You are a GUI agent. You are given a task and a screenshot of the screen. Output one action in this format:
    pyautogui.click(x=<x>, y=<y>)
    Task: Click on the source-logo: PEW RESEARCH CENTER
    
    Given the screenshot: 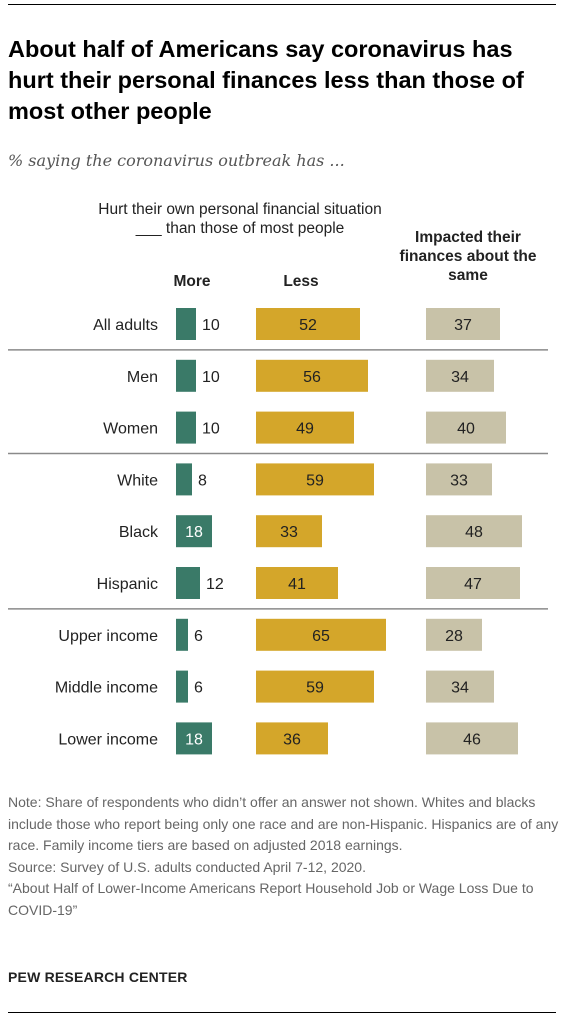 What is the action you would take?
    pyautogui.click(x=98, y=977)
    